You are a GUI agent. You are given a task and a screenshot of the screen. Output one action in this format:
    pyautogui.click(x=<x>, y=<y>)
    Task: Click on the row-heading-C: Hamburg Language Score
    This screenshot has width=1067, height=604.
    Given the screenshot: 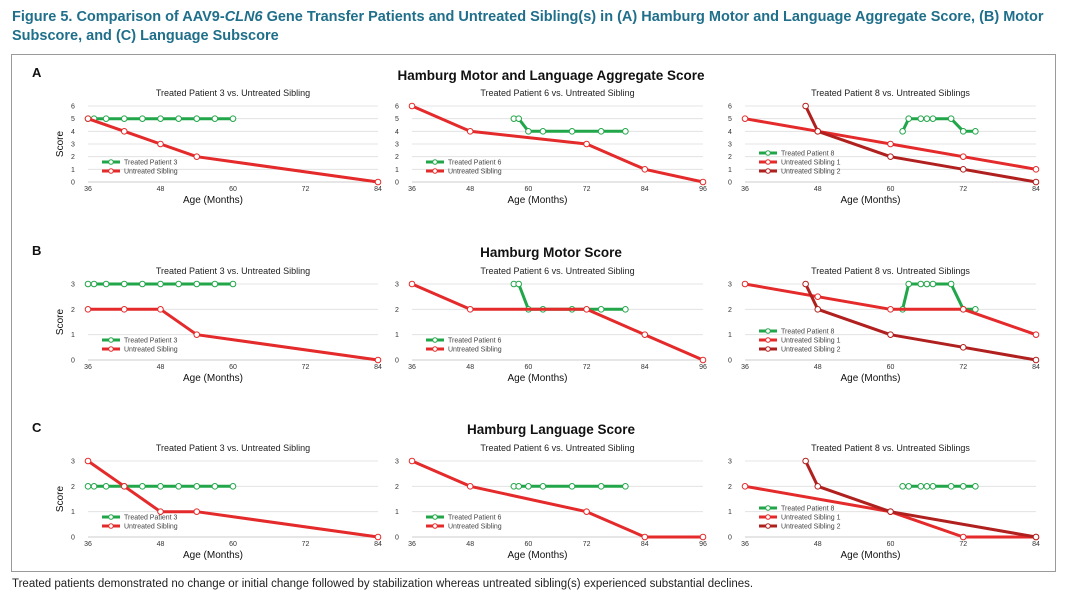 What is the action you would take?
    pyautogui.click(x=551, y=429)
    